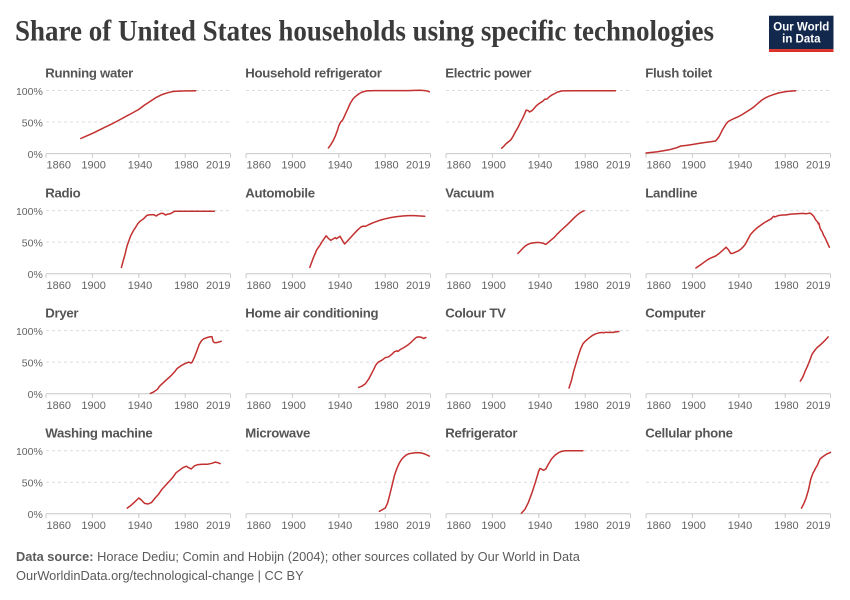 Image resolution: width=850 pixels, height=600 pixels. Describe the element at coordinates (469, 192) in the screenshot. I see `svg-text: Vacuum` at that location.